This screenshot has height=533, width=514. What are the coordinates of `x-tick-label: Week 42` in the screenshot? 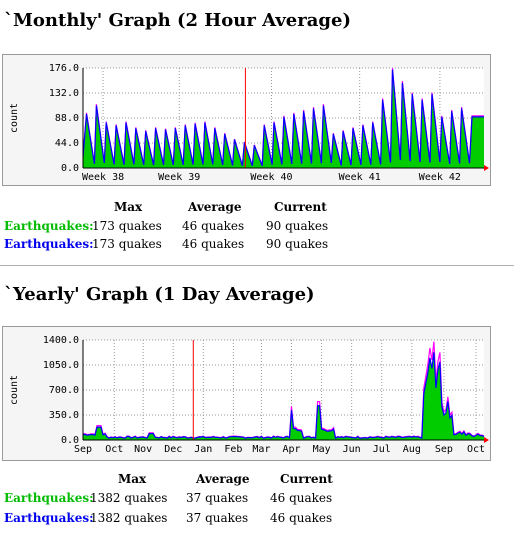 It's located at (440, 177).